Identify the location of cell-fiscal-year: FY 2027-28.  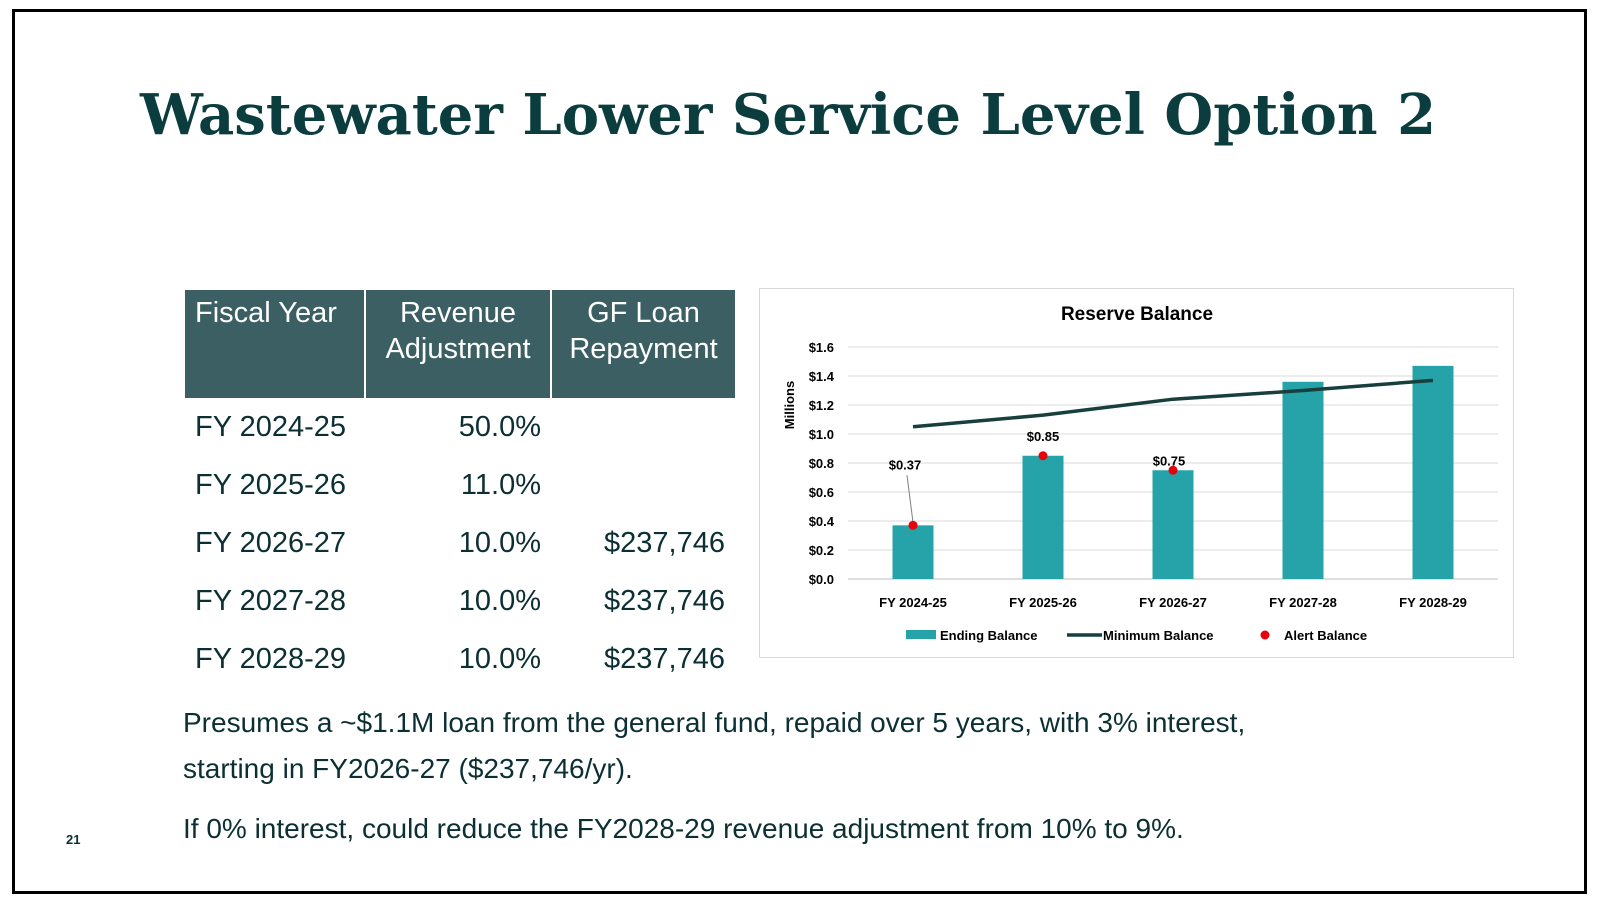
(271, 600).